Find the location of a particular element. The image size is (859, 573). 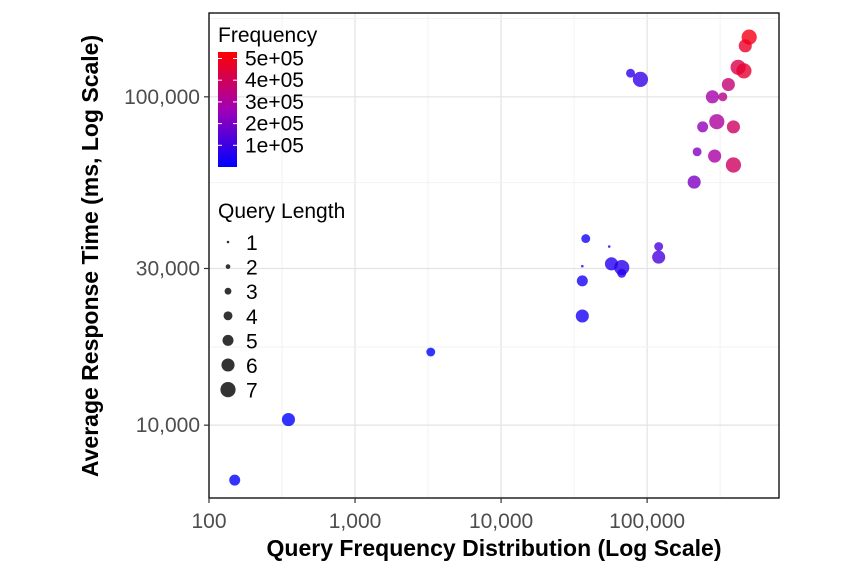

size-legend-label: 4 is located at coordinates (252, 317).